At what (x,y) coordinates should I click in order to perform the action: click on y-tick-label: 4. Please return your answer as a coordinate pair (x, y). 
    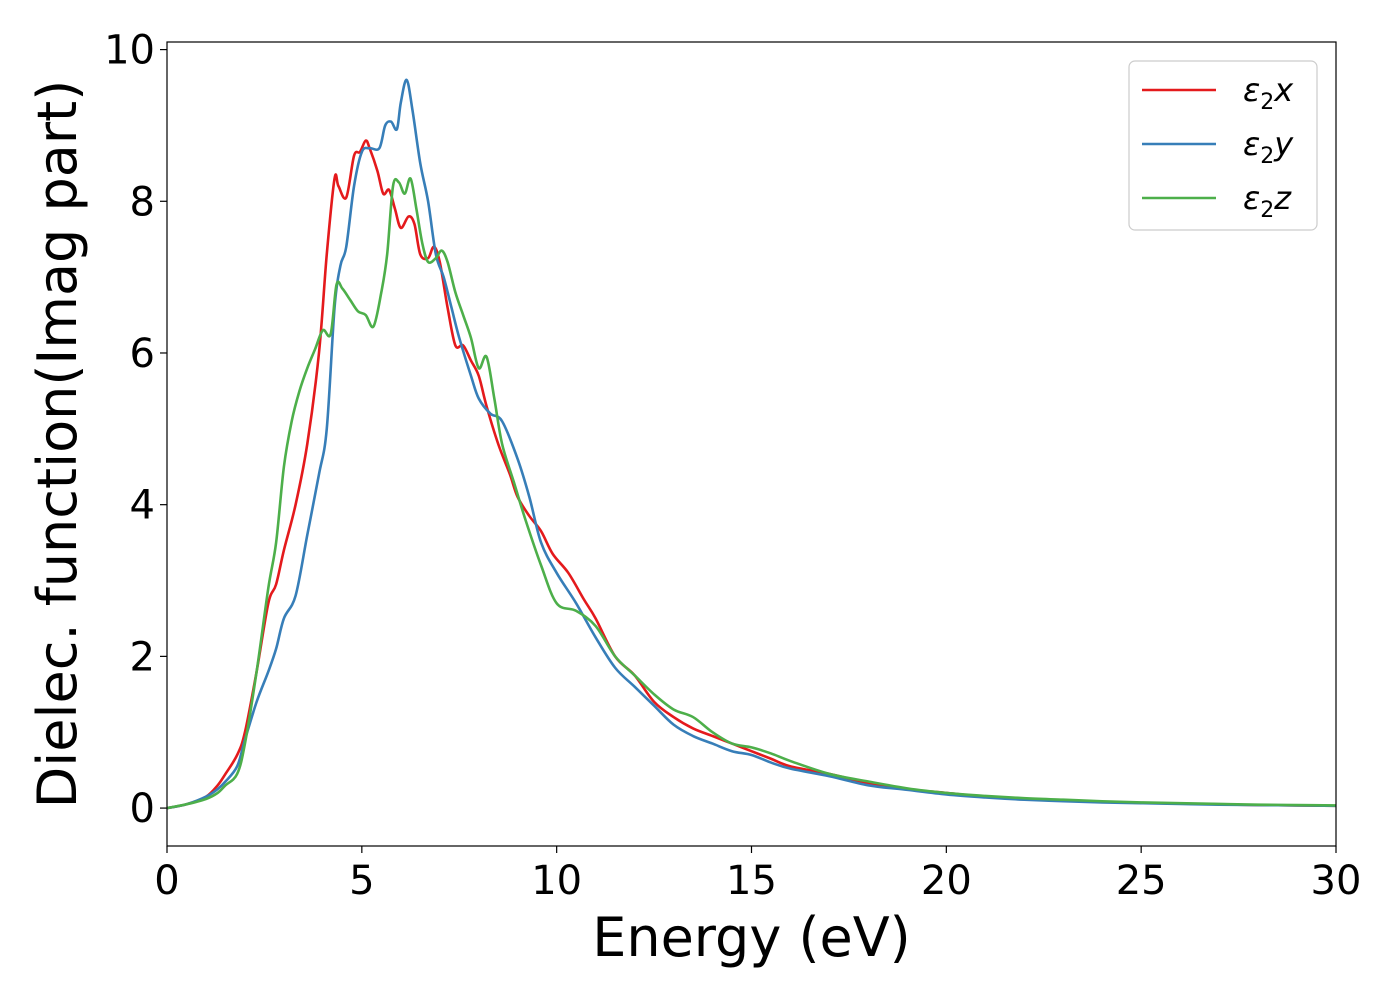
    Looking at the image, I should click on (142, 506).